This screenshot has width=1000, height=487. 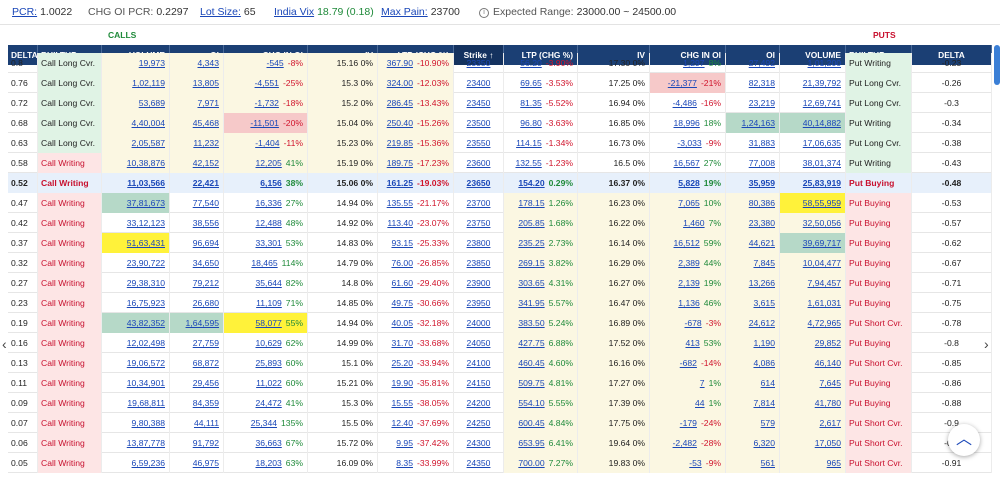 What do you see at coordinates (964, 440) in the screenshot?
I see `scroll-to-top-button: ︿` at bounding box center [964, 440].